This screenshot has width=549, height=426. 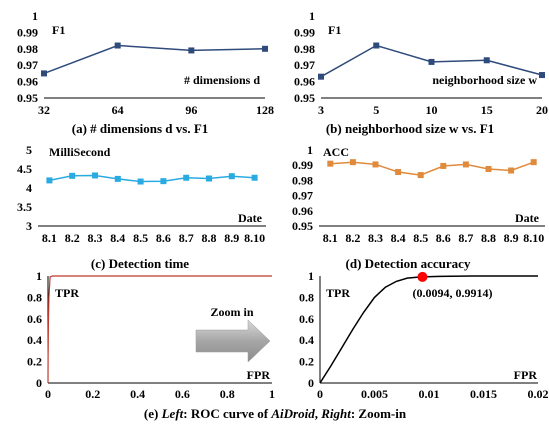 I want to click on caption-d: (d) Detection accuracy, so click(x=408, y=263).